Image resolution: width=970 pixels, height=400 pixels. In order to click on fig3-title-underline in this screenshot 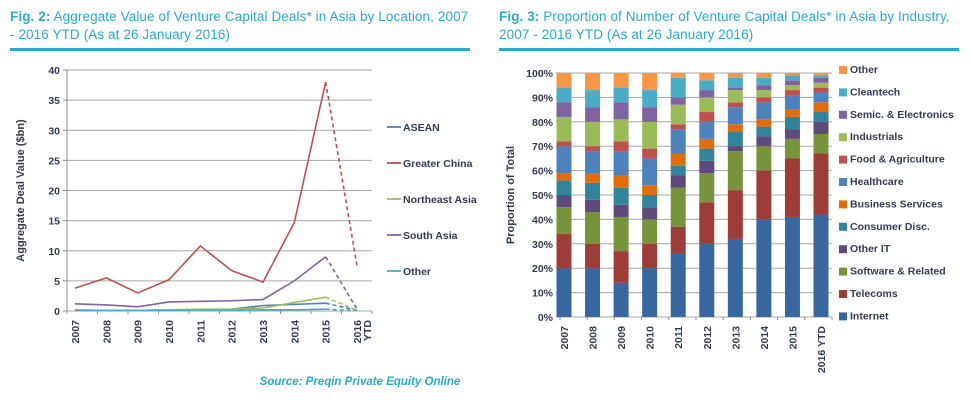, I will do `click(729, 49)`.